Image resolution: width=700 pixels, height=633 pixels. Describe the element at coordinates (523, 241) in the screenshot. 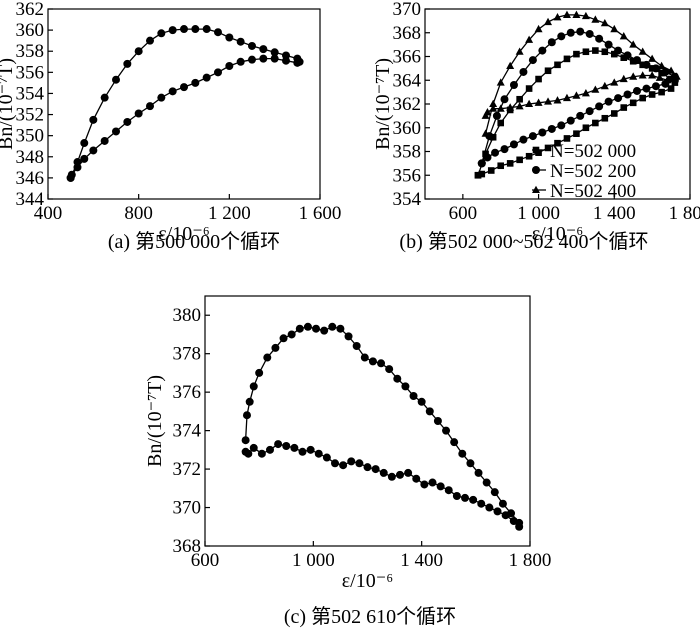

I see `panel-caption: (b) 第502 000~502 400个循环` at that location.